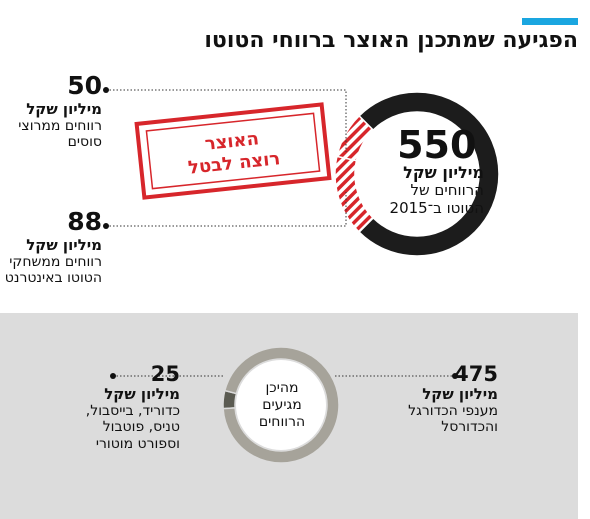 This screenshot has width=590, height=519. I want to click on sources-center-label: מהיכן מגיעים הרווחים, so click(282, 405).